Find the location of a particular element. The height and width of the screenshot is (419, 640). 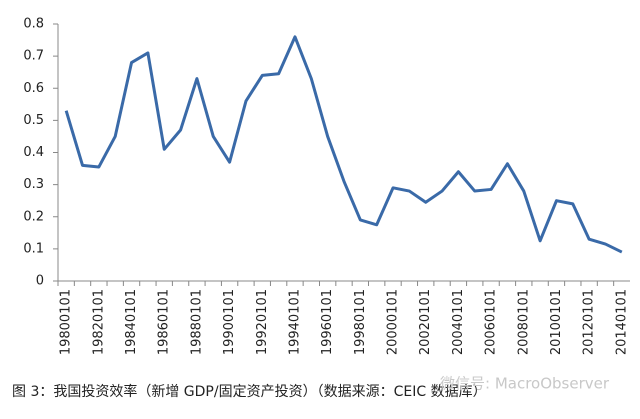

y-tick-label: 0.8 is located at coordinates (33, 24).